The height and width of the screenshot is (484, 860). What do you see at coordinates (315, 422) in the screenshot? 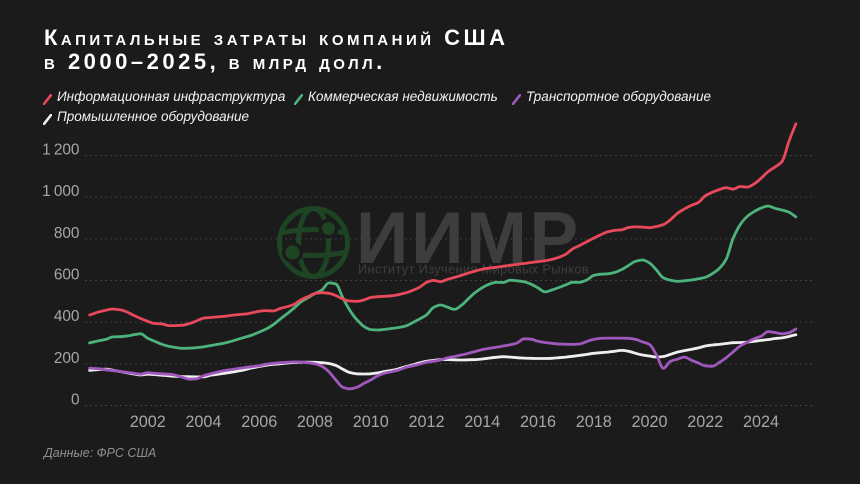
I see `svg-text: 2008` at bounding box center [315, 422].